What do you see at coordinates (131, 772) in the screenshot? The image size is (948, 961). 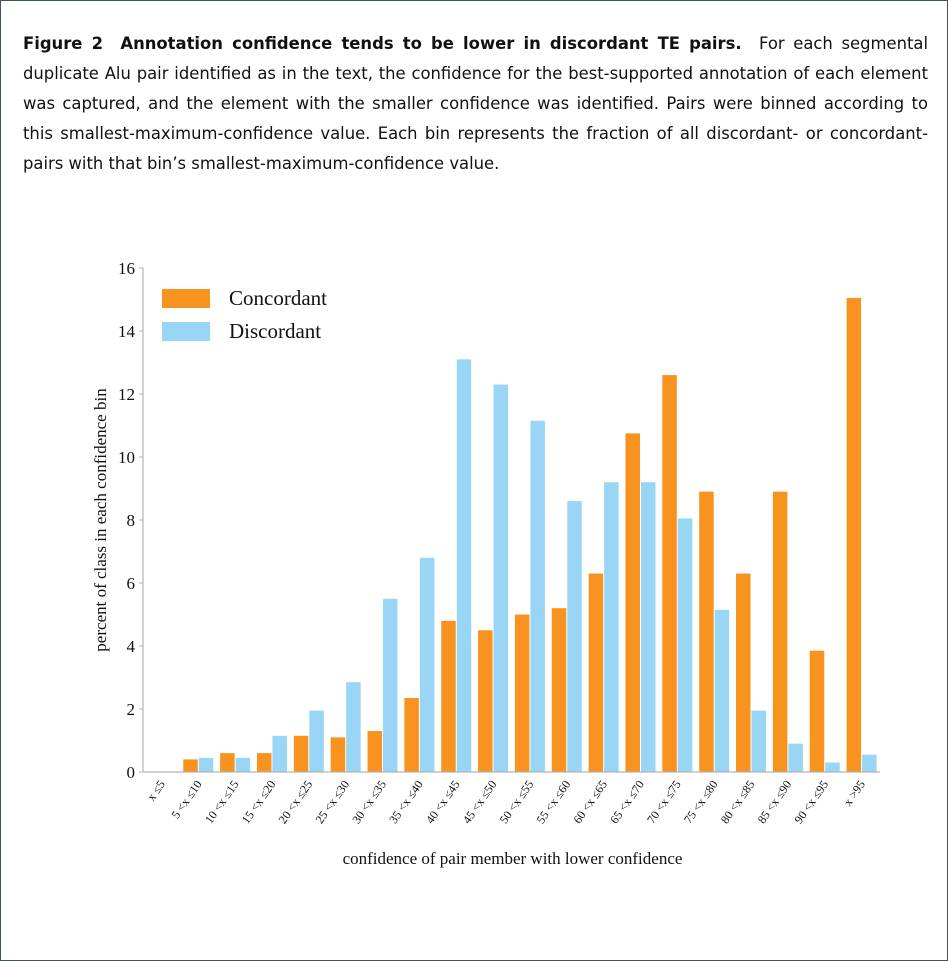 I see `y-tick-label: 0` at bounding box center [131, 772].